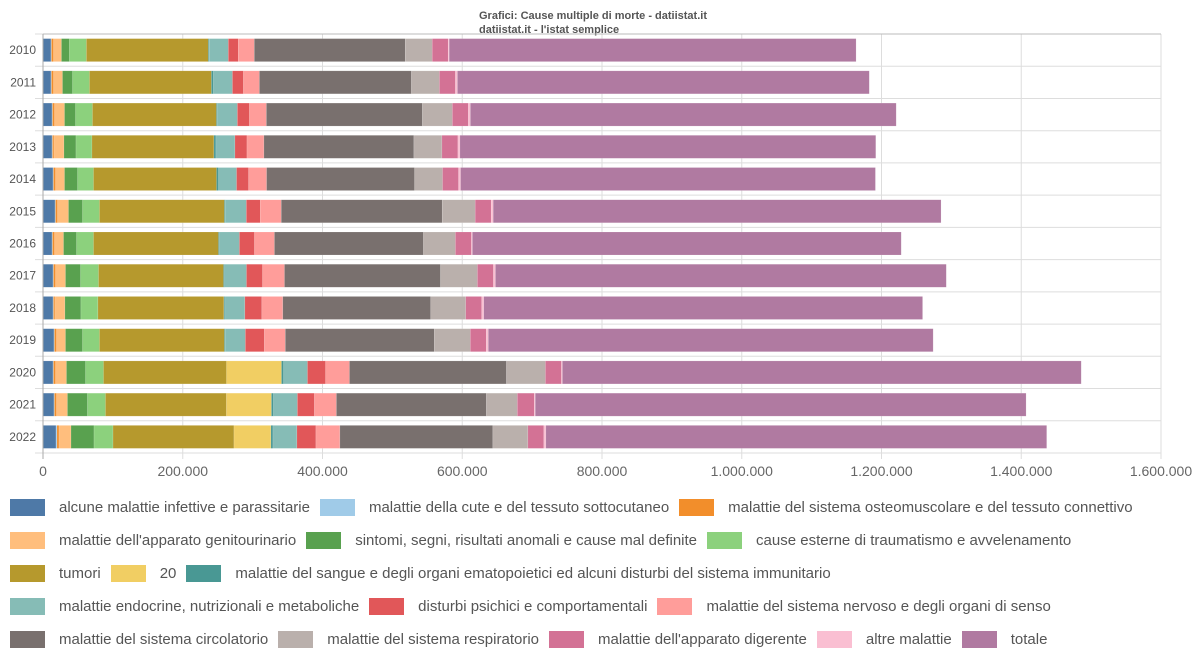  What do you see at coordinates (678, 639) in the screenshot?
I see `legend-item: malattie dell'apparato digerente` at bounding box center [678, 639].